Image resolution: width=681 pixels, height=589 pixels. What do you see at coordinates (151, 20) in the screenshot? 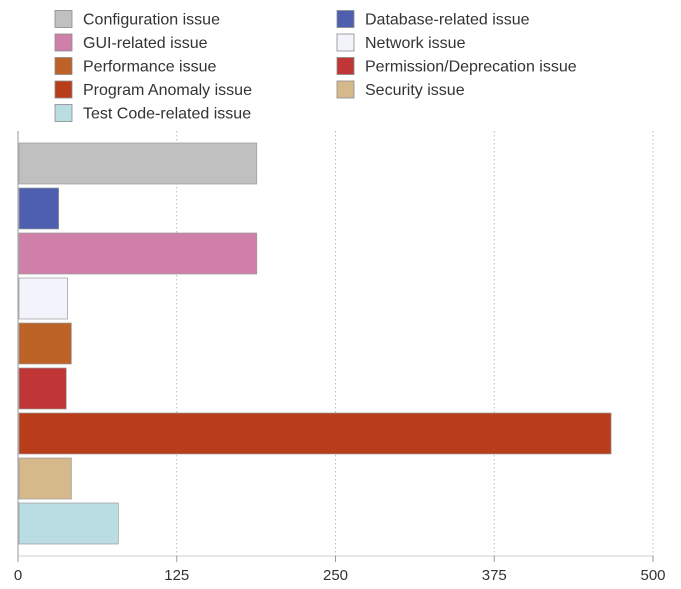
I see `legend-label: Configuration issue` at bounding box center [151, 20].